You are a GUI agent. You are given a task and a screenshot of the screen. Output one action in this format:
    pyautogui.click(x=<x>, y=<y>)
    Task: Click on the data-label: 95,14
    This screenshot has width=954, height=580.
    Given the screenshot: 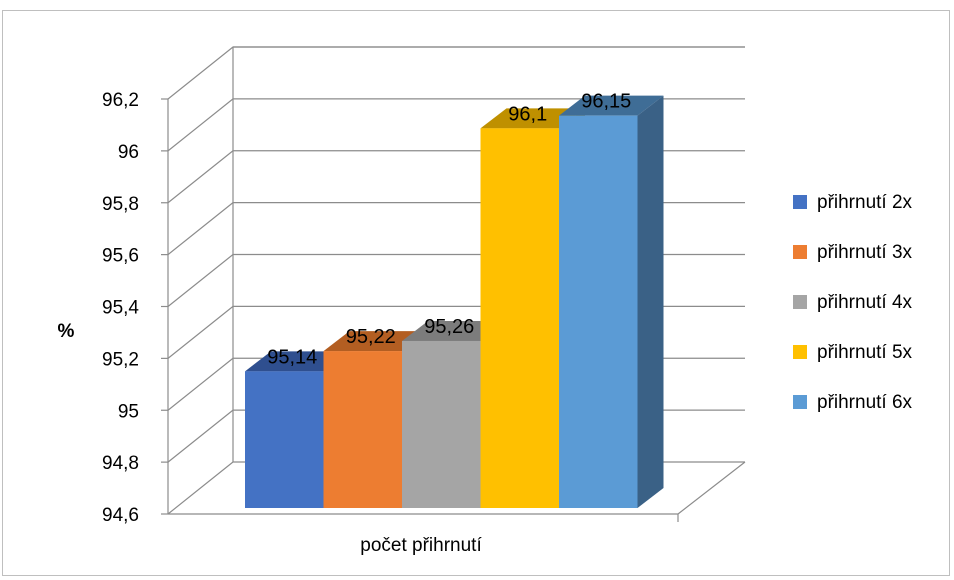 What is the action you would take?
    pyautogui.click(x=292, y=357)
    